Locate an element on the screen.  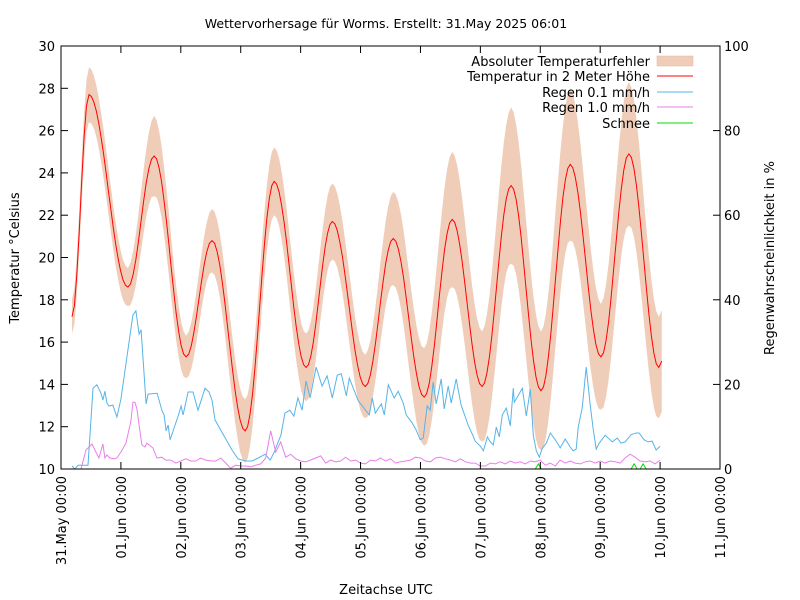
rain-10-line is located at coordinates (370, 435).